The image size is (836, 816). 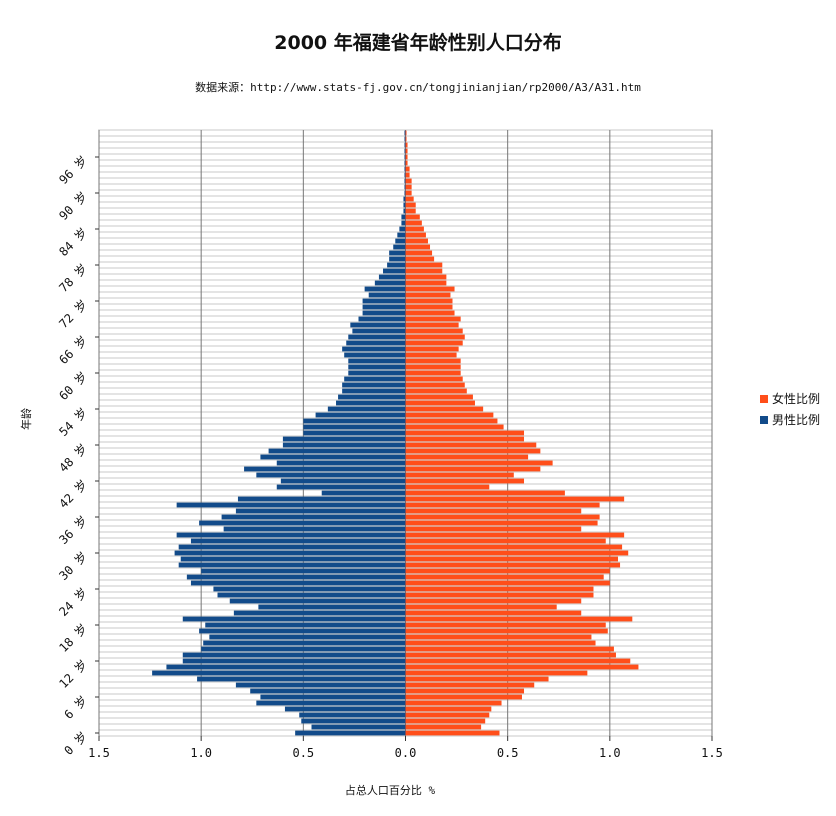 What do you see at coordinates (26, 419) in the screenshot?
I see `y-axis-label: 年龄` at bounding box center [26, 419].